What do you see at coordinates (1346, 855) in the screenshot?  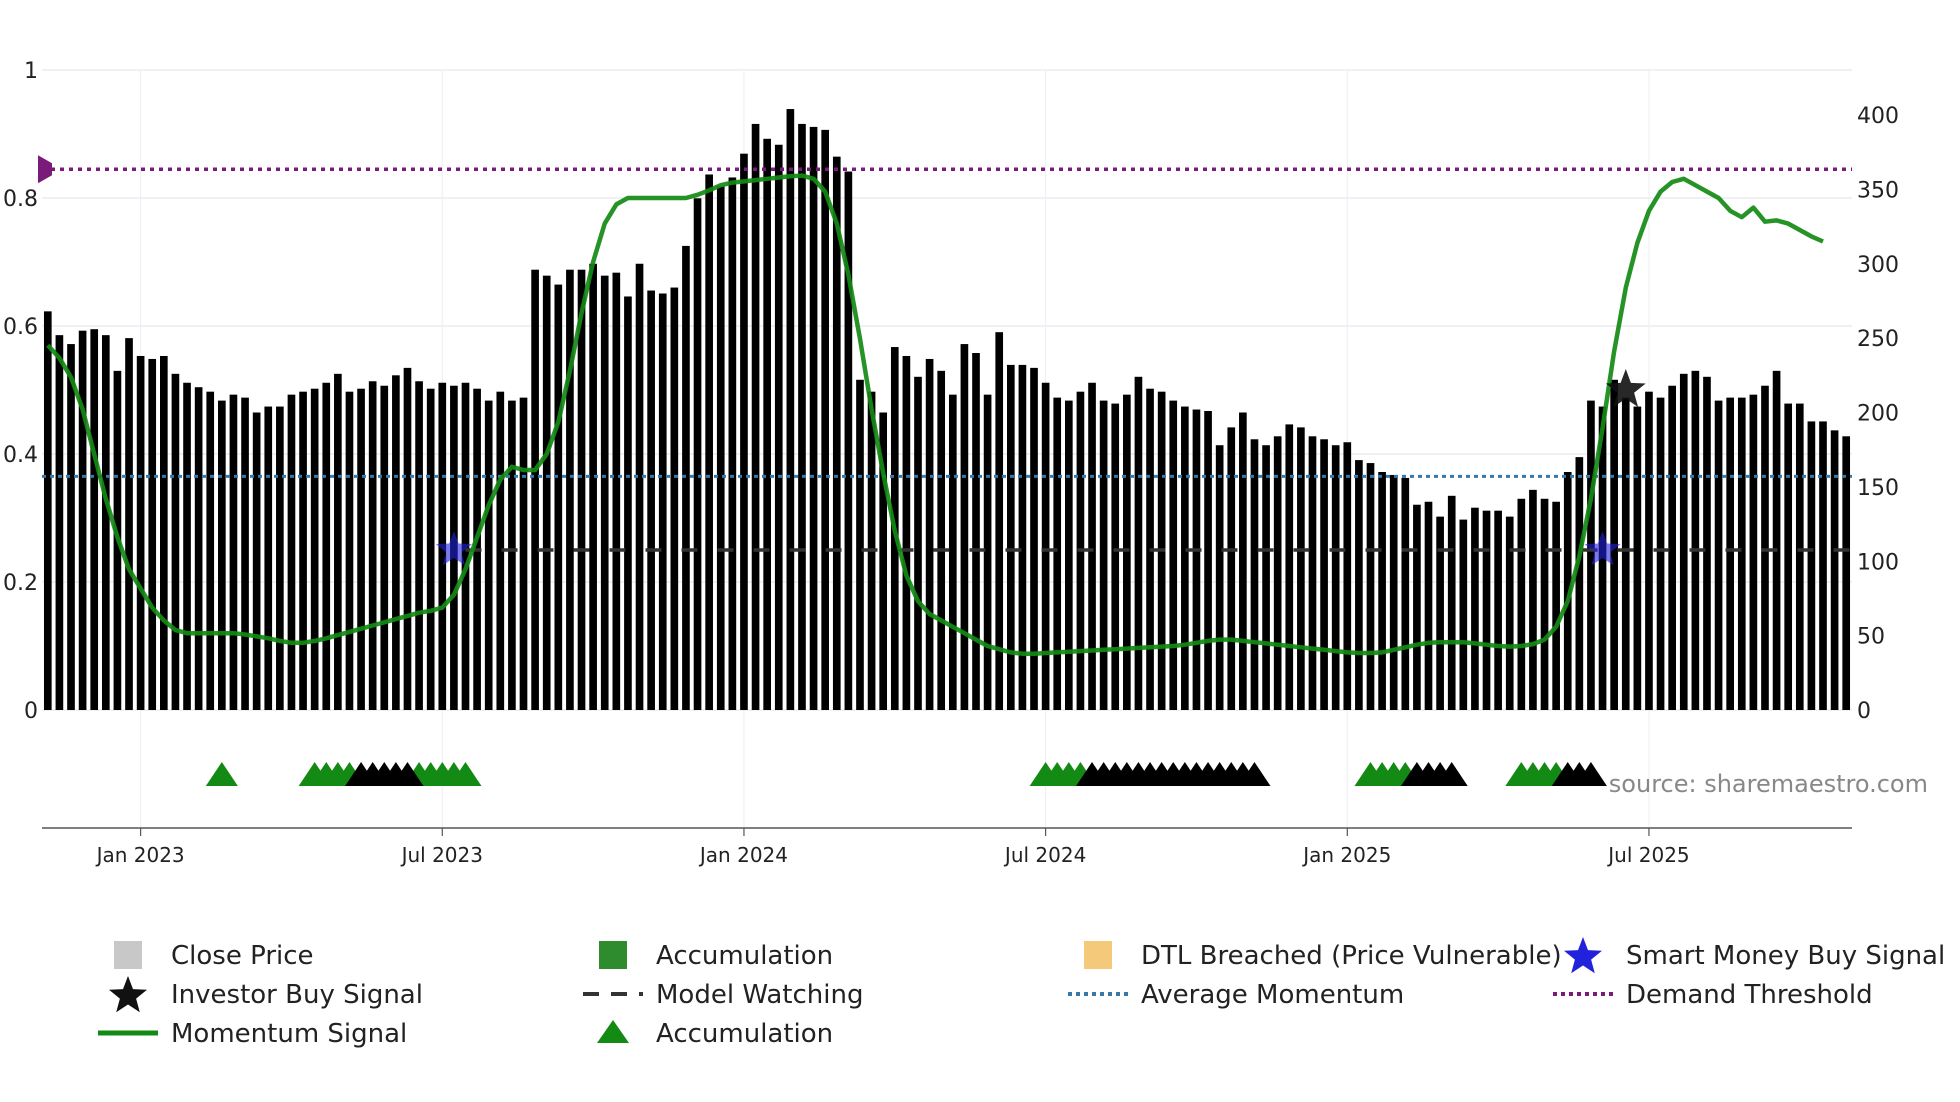 I see `x-tick-label: Jan 2025` at bounding box center [1346, 855].